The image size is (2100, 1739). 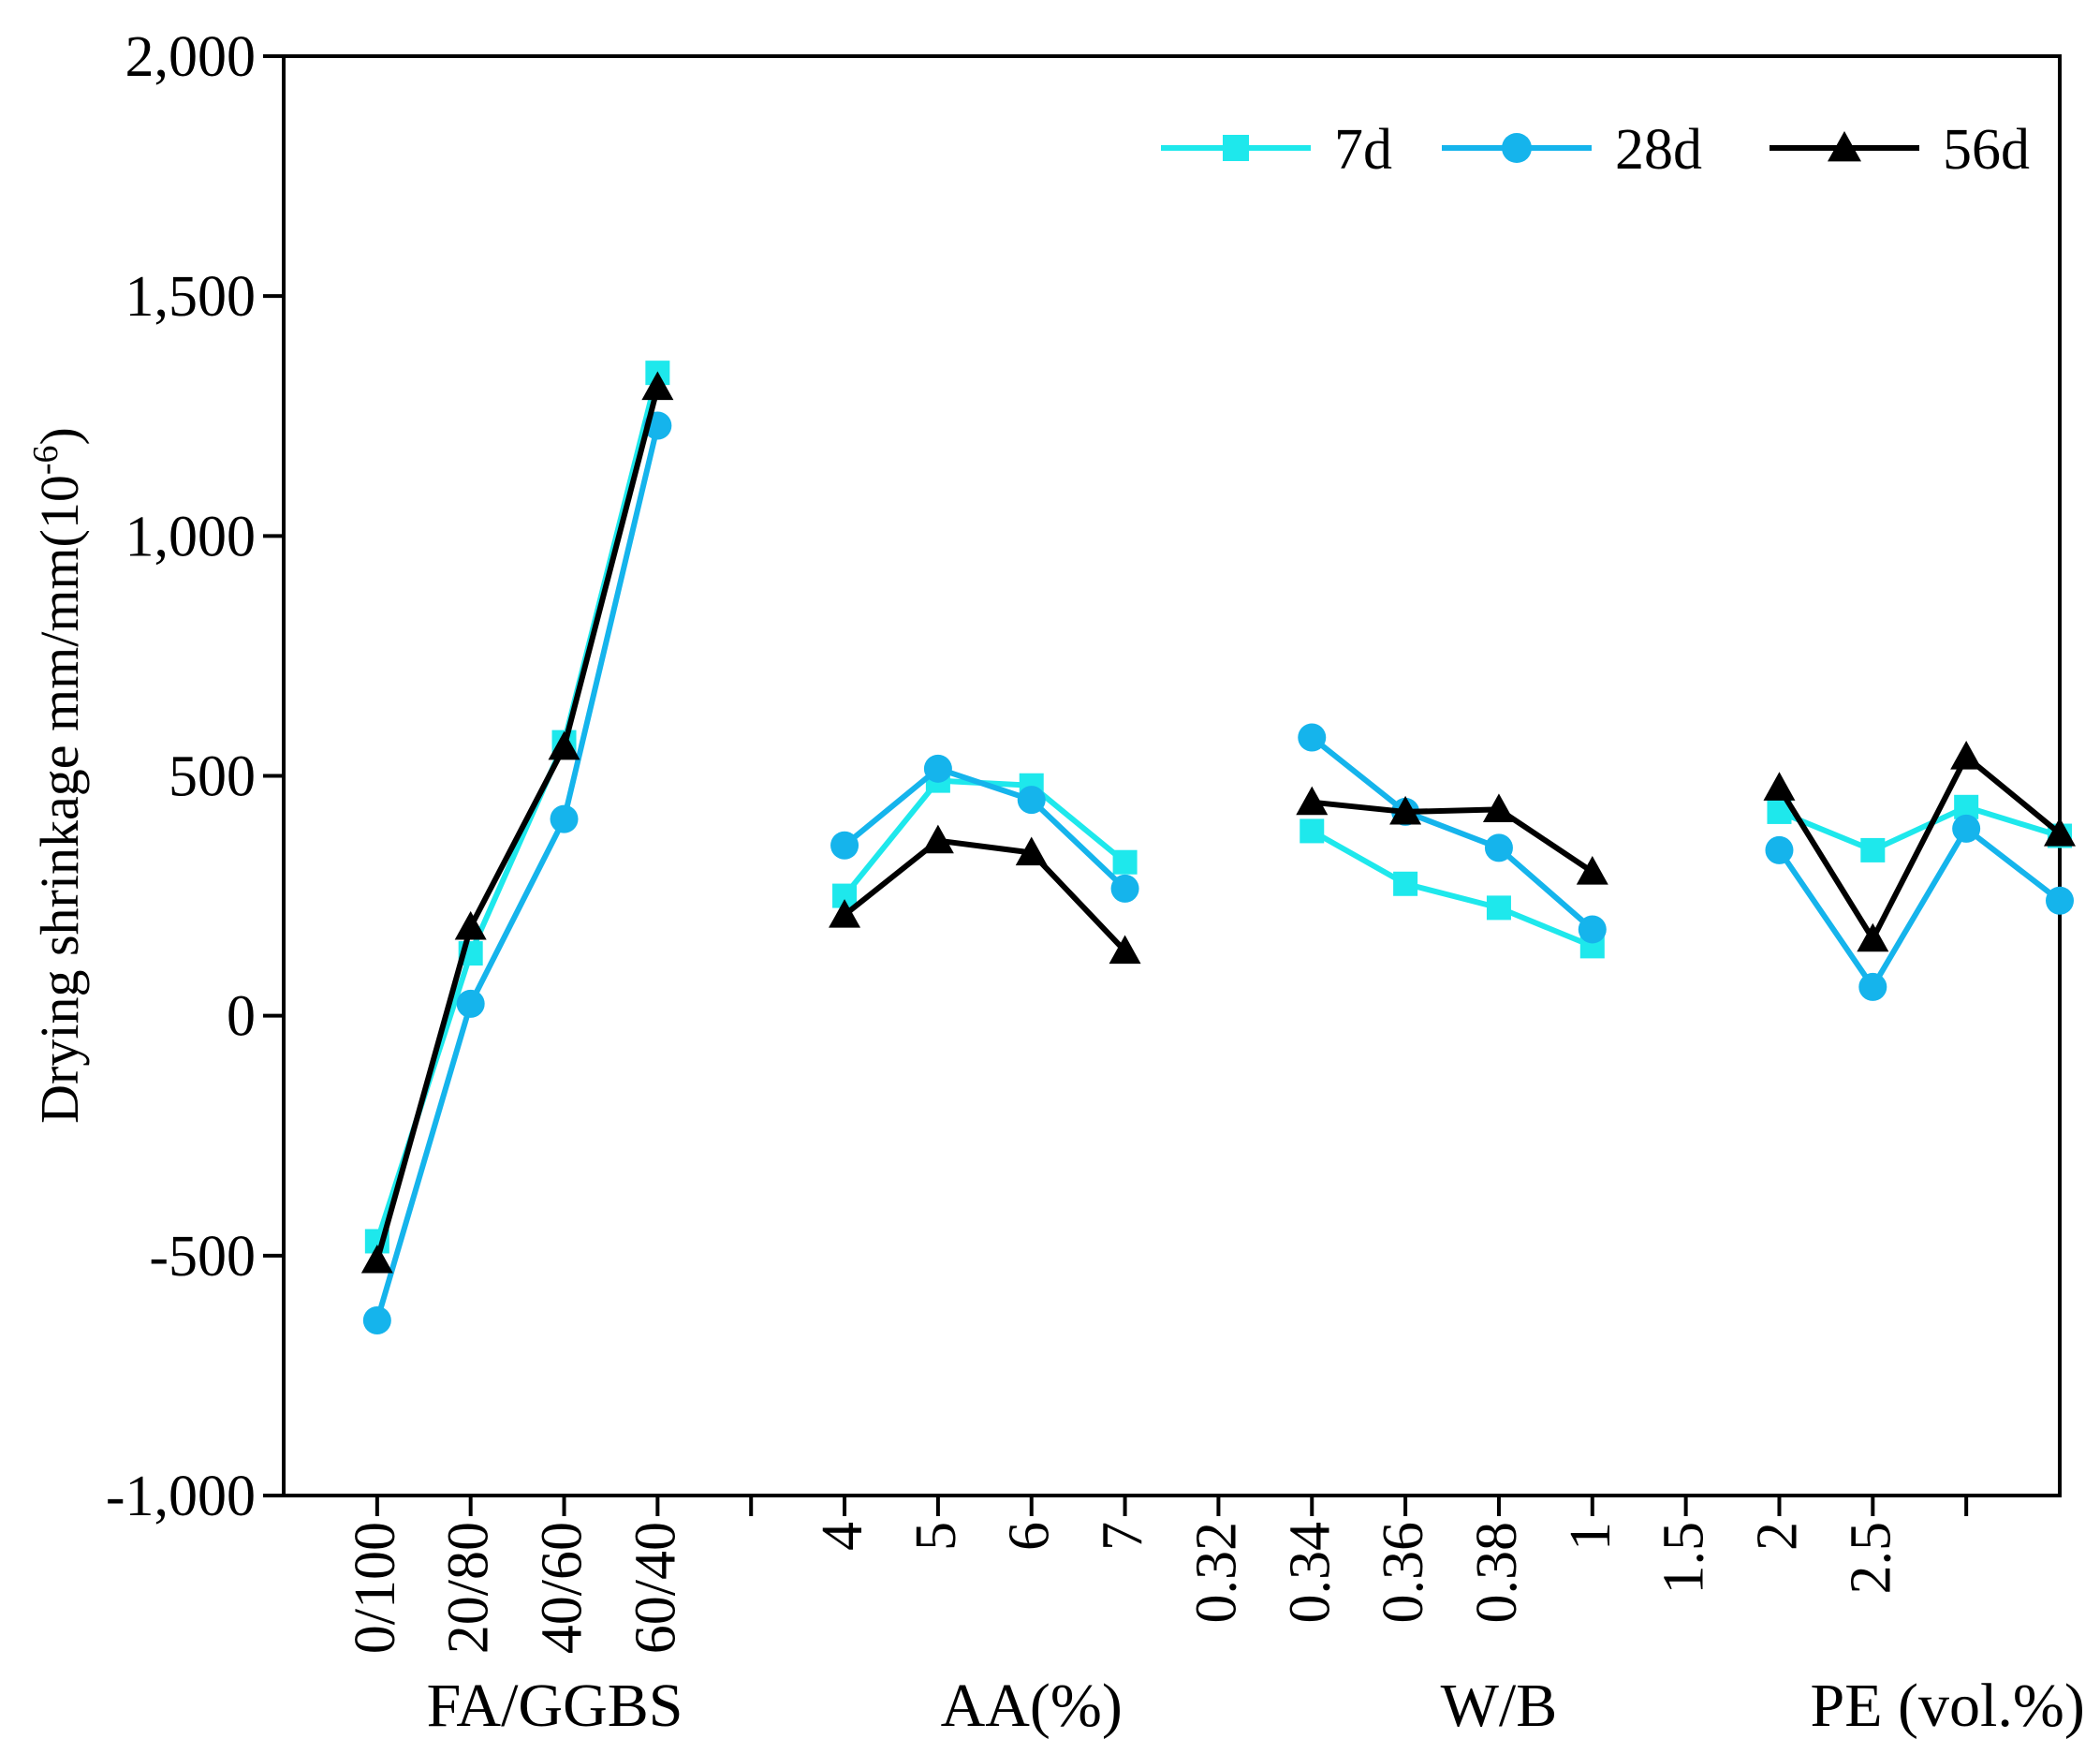 What do you see at coordinates (59, 436) in the screenshot?
I see `y-axis-title-close: )` at bounding box center [59, 436].